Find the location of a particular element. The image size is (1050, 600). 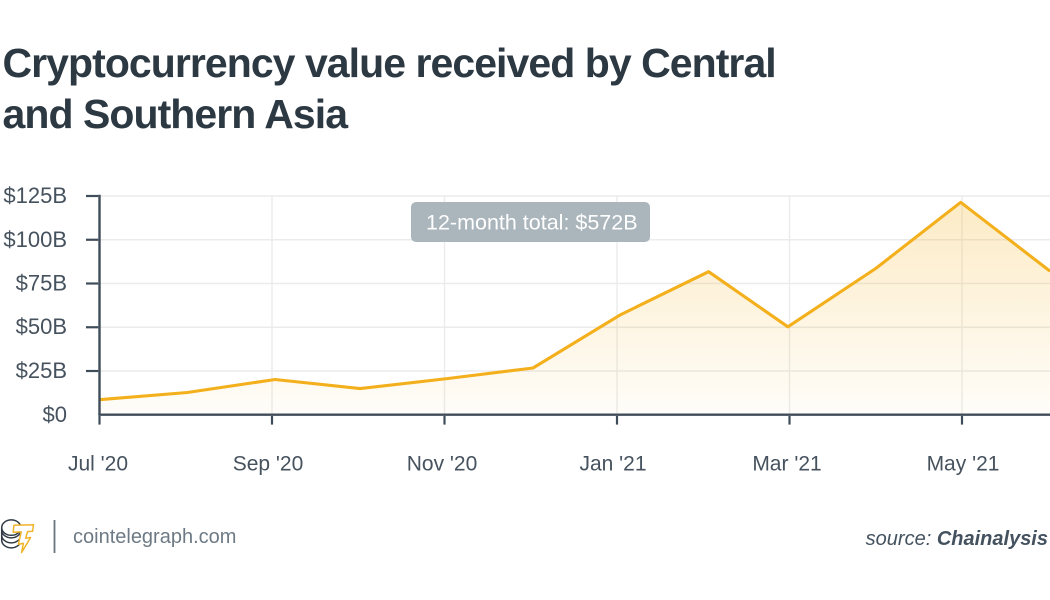

svg-text: $100B is located at coordinates (35, 239).